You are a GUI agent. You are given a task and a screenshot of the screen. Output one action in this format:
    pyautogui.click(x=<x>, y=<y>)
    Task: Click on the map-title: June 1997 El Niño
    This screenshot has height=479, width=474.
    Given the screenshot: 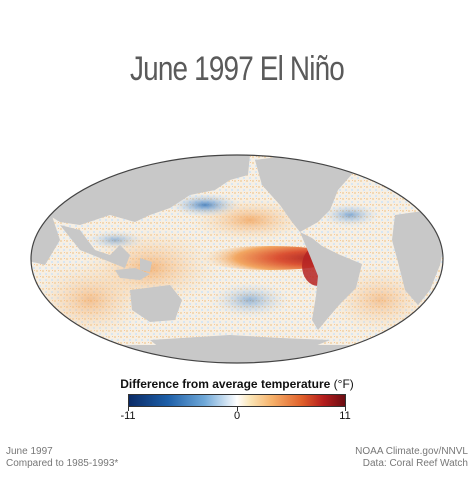 What is the action you would take?
    pyautogui.click(x=237, y=69)
    